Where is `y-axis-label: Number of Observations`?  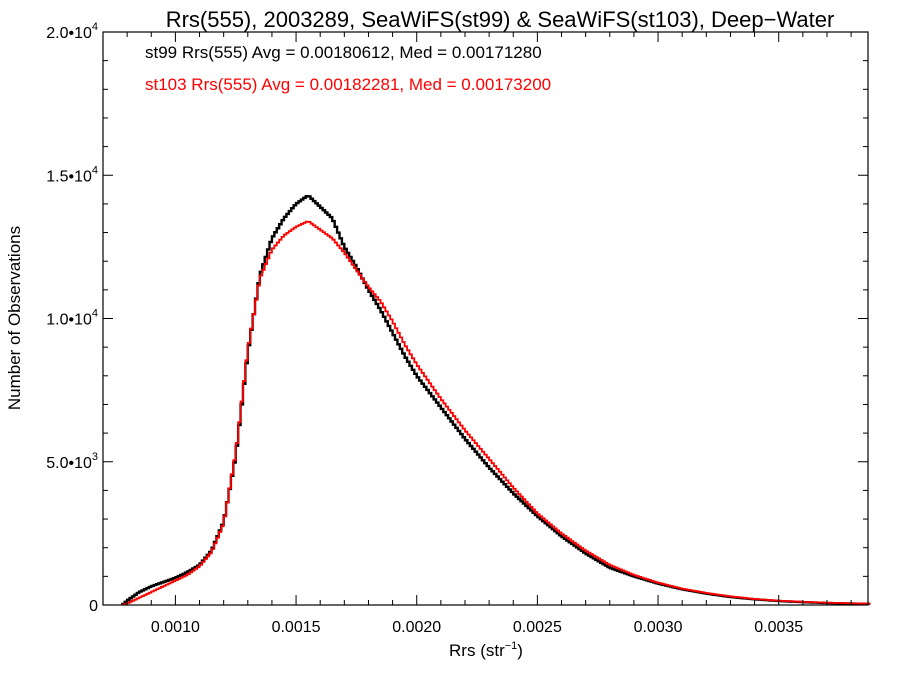
y-axis-label: Number of Observations is located at coordinates (14, 318).